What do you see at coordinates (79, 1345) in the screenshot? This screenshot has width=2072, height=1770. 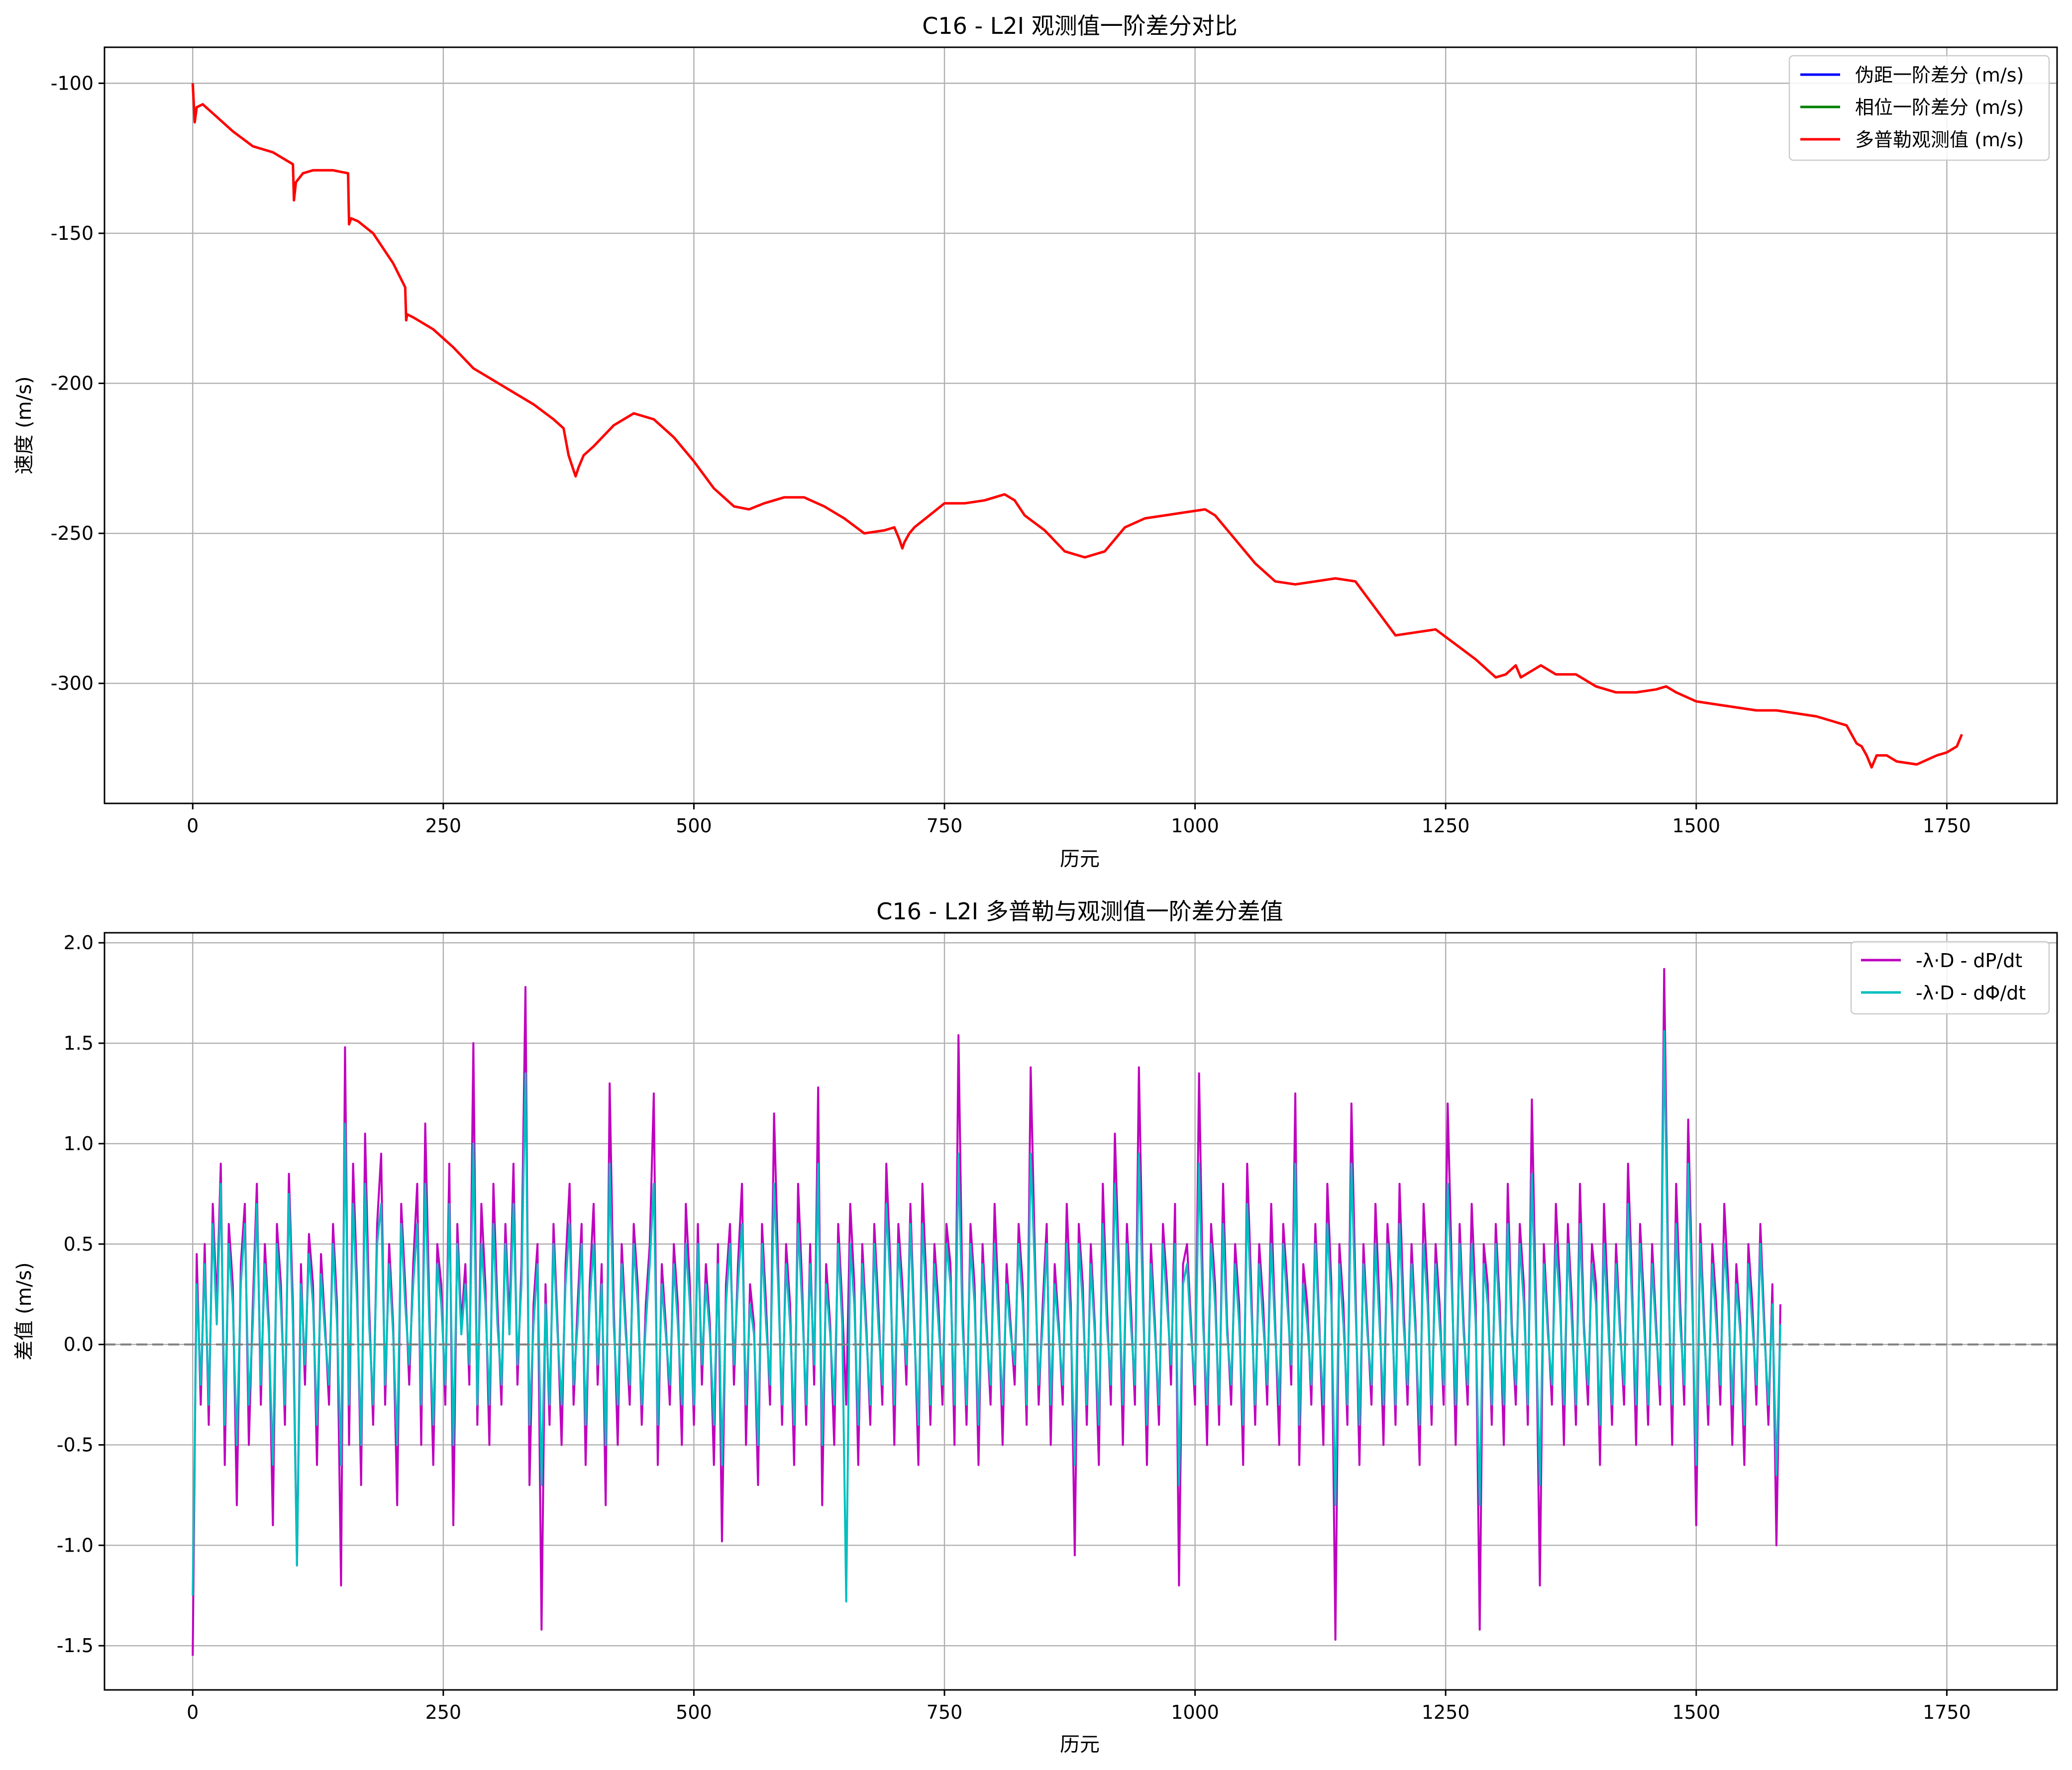 I see `y-tick-label: 0.0` at bounding box center [79, 1345].